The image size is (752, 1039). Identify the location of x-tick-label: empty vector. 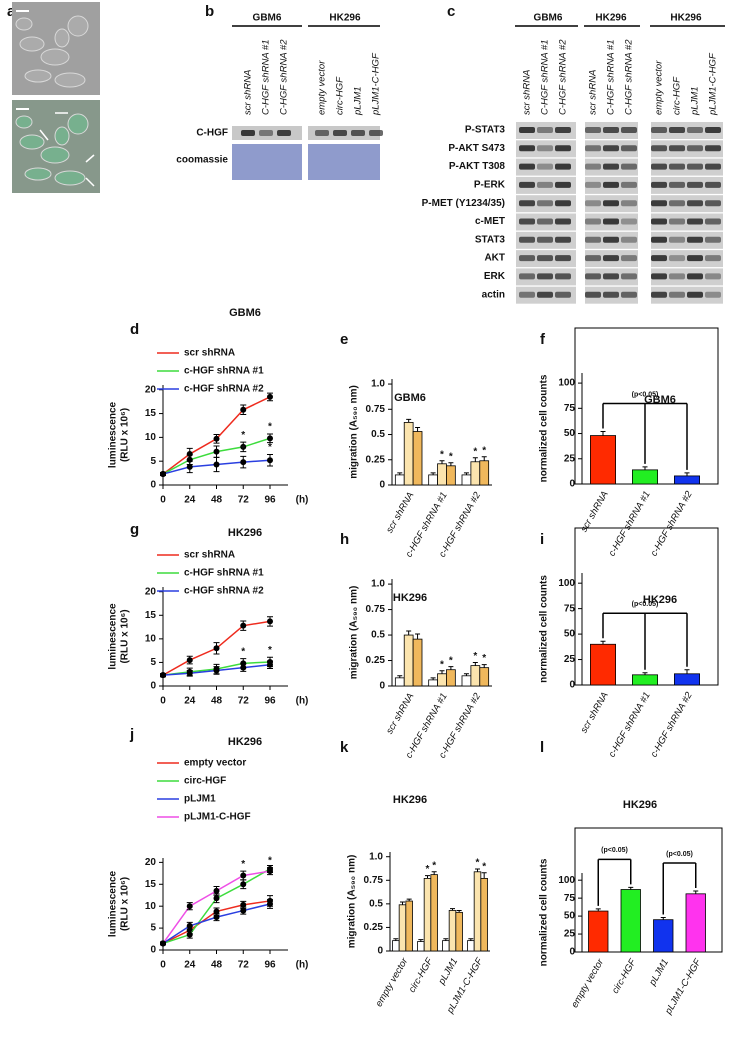
(587, 983).